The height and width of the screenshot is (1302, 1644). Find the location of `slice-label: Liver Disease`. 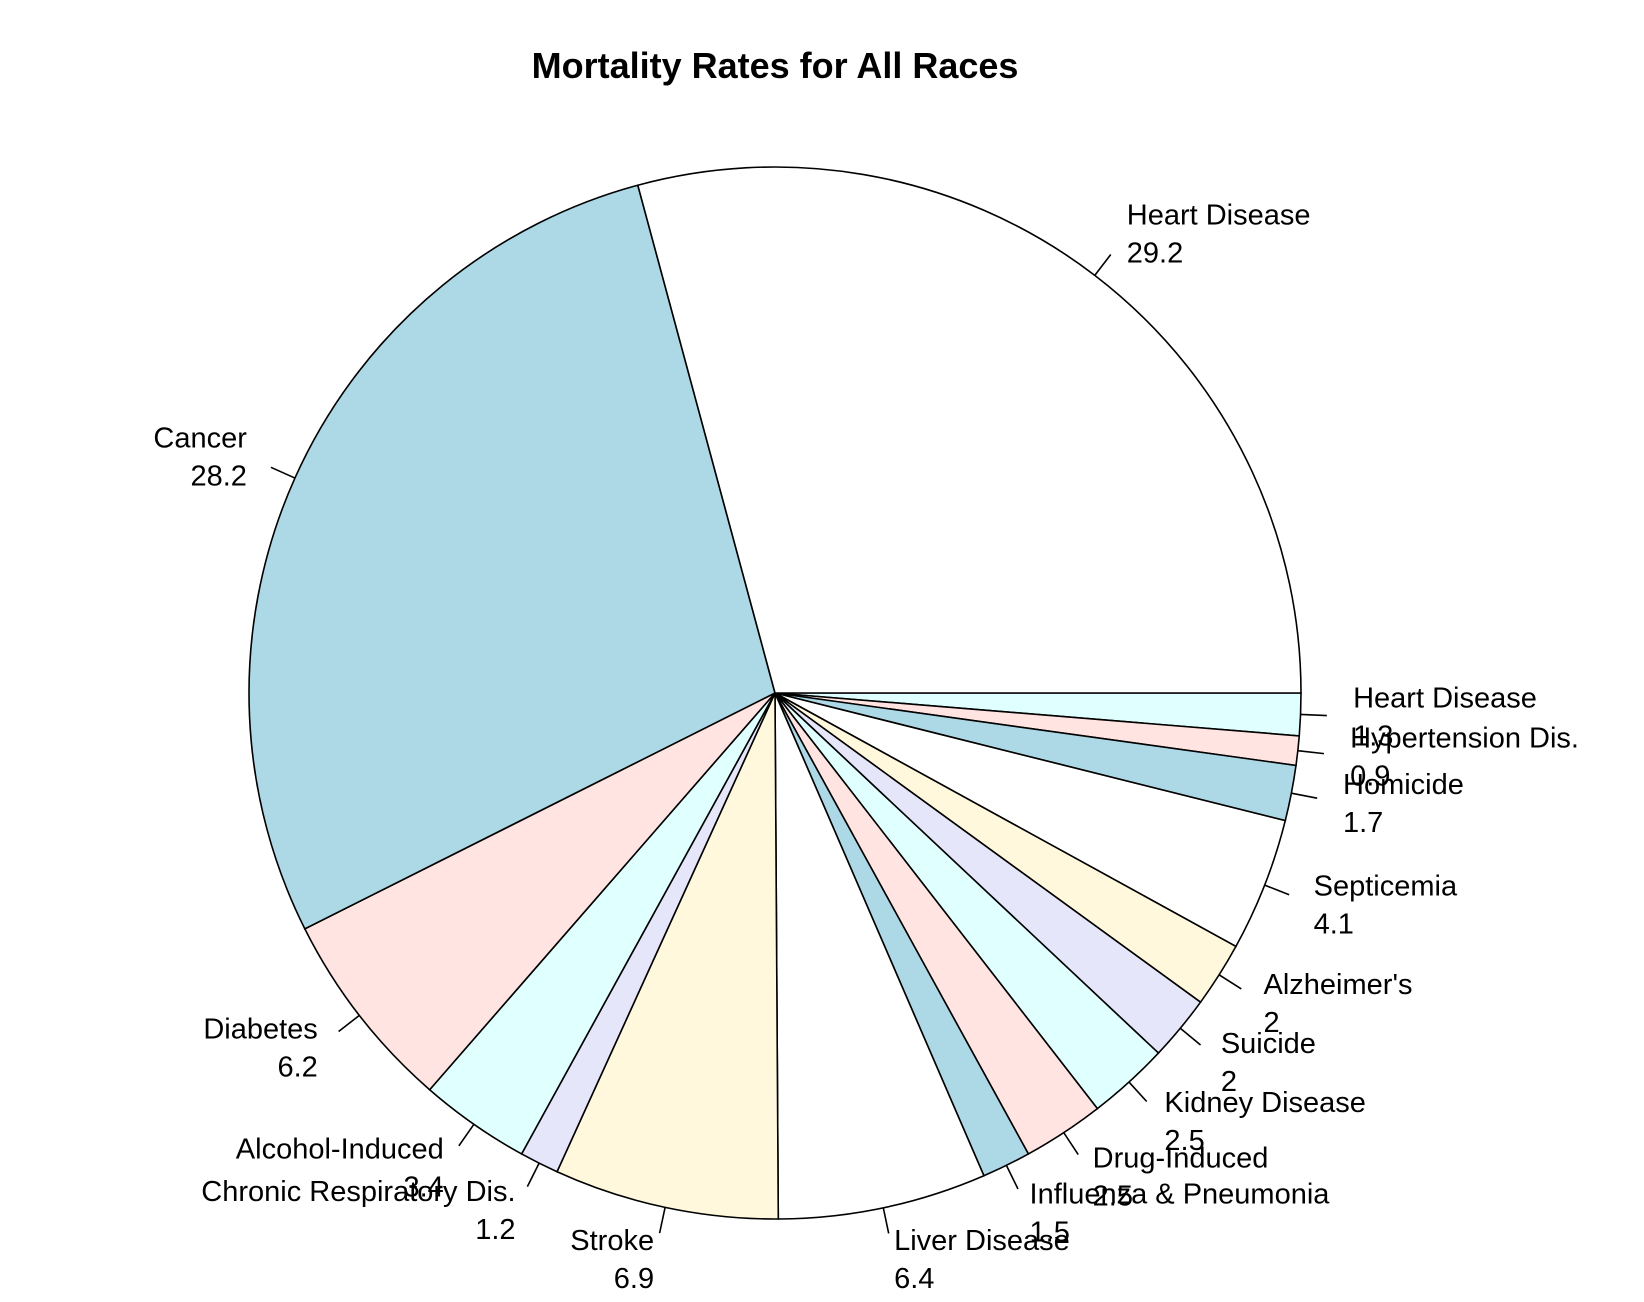

slice-label: Liver Disease is located at coordinates (982, 1241).